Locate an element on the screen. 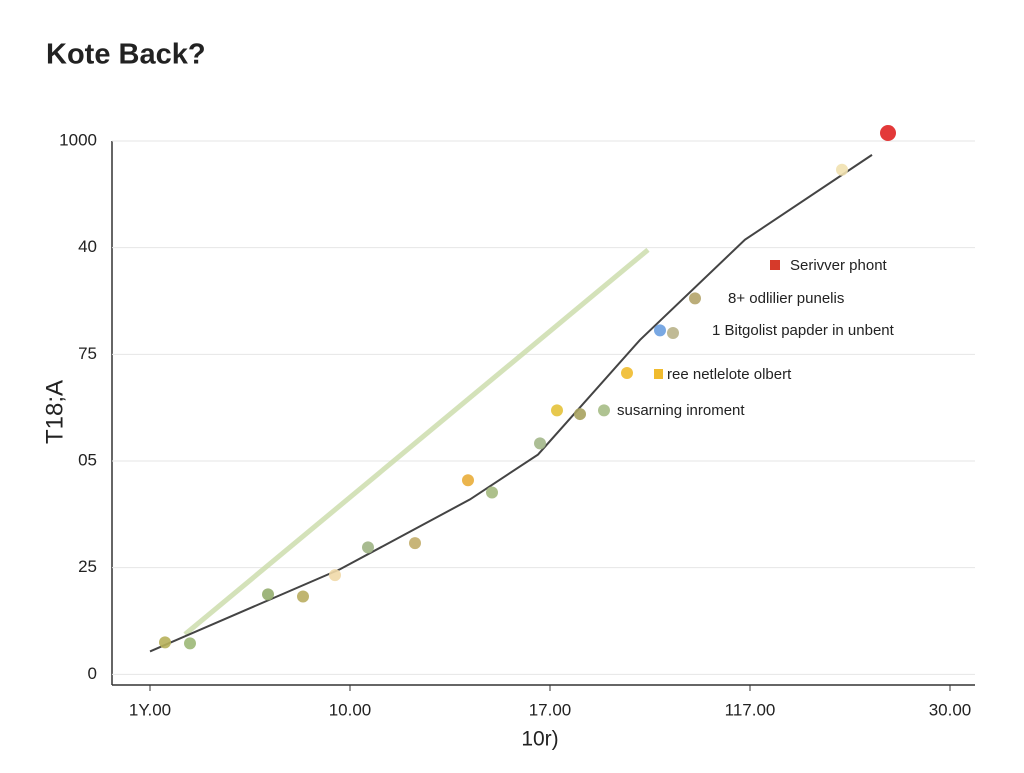 Image resolution: width=1024 pixels, height=773 pixels. annotation: 1 Bitgolist papder in unbent is located at coordinates (803, 330).